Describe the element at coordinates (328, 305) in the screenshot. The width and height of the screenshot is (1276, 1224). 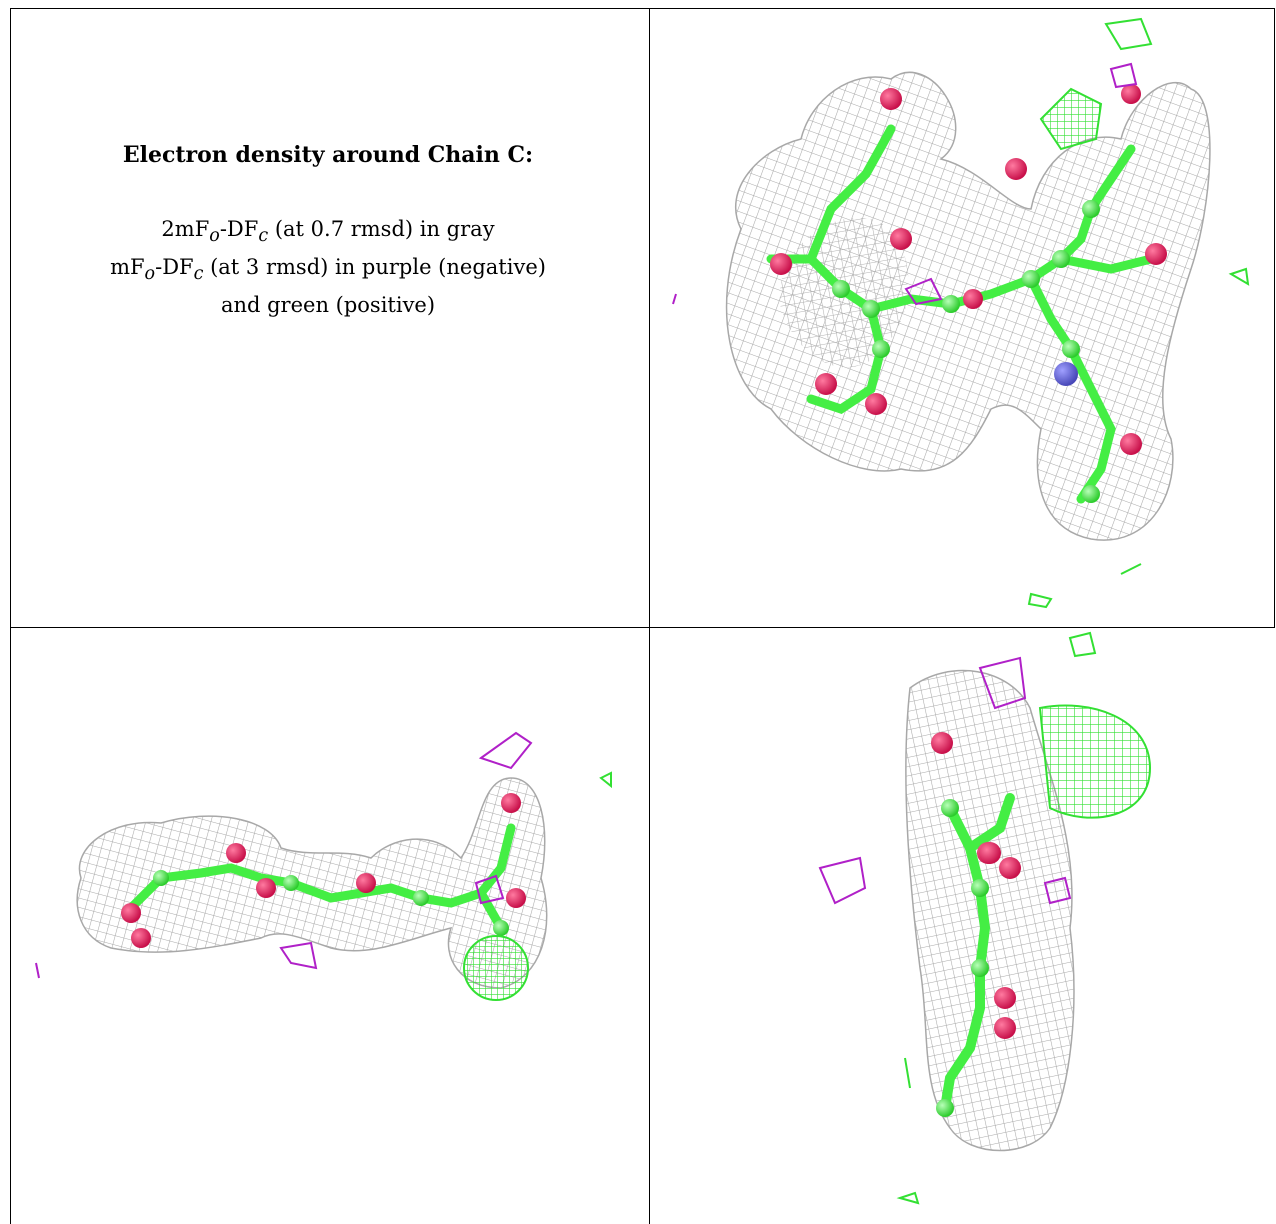
I see `caption-line-green: and green (positive)` at that location.